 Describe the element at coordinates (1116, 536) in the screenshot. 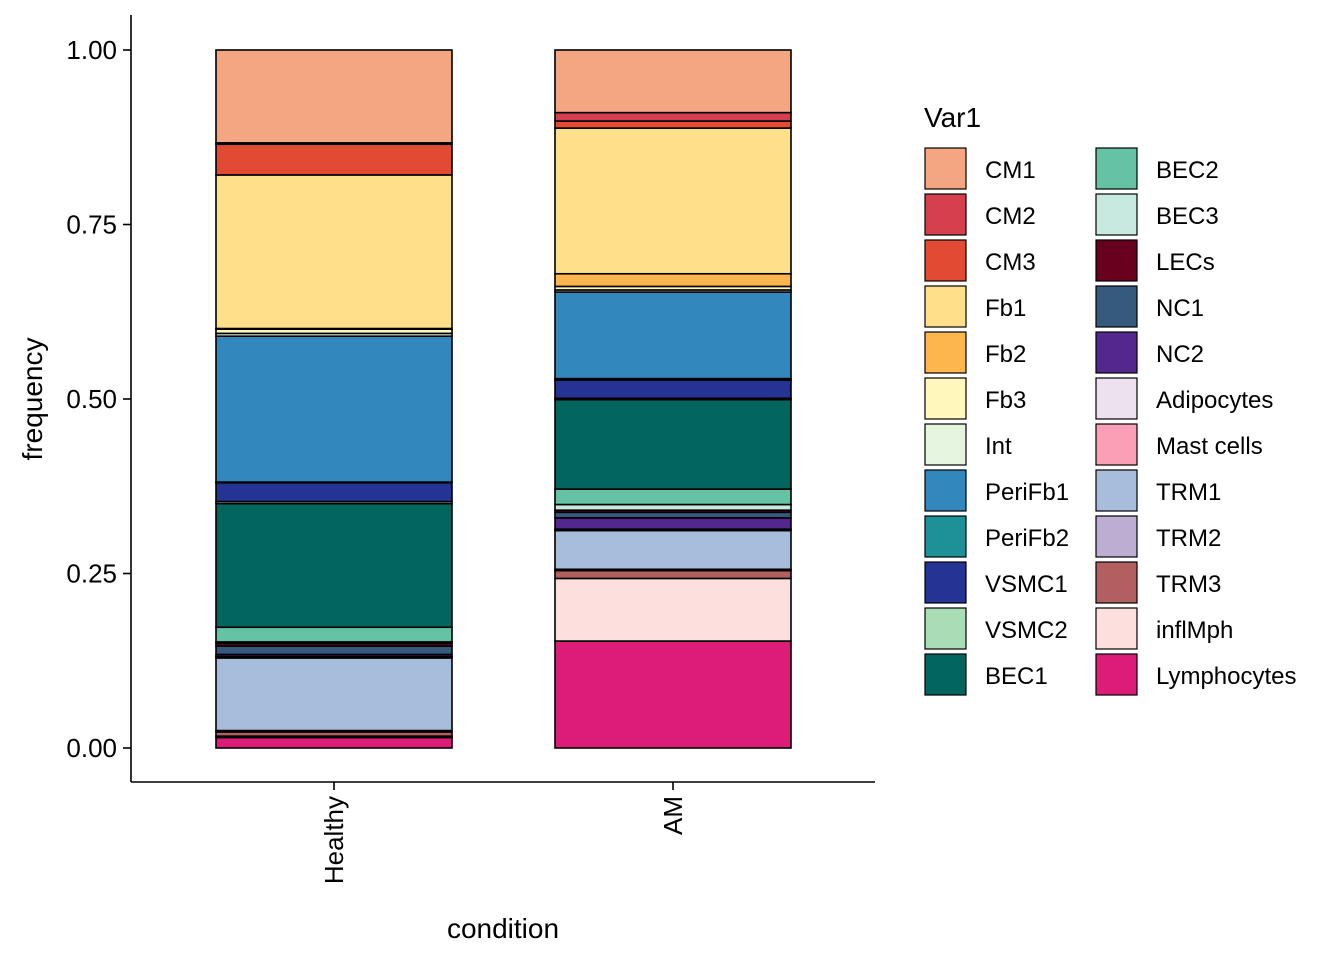

I see `legend-key-trm2` at that location.